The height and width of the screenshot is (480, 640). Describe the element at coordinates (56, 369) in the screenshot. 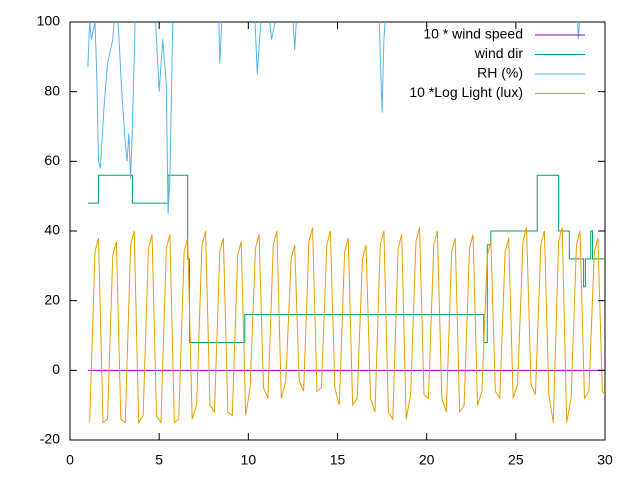

I see `y-tick-label: 0` at that location.